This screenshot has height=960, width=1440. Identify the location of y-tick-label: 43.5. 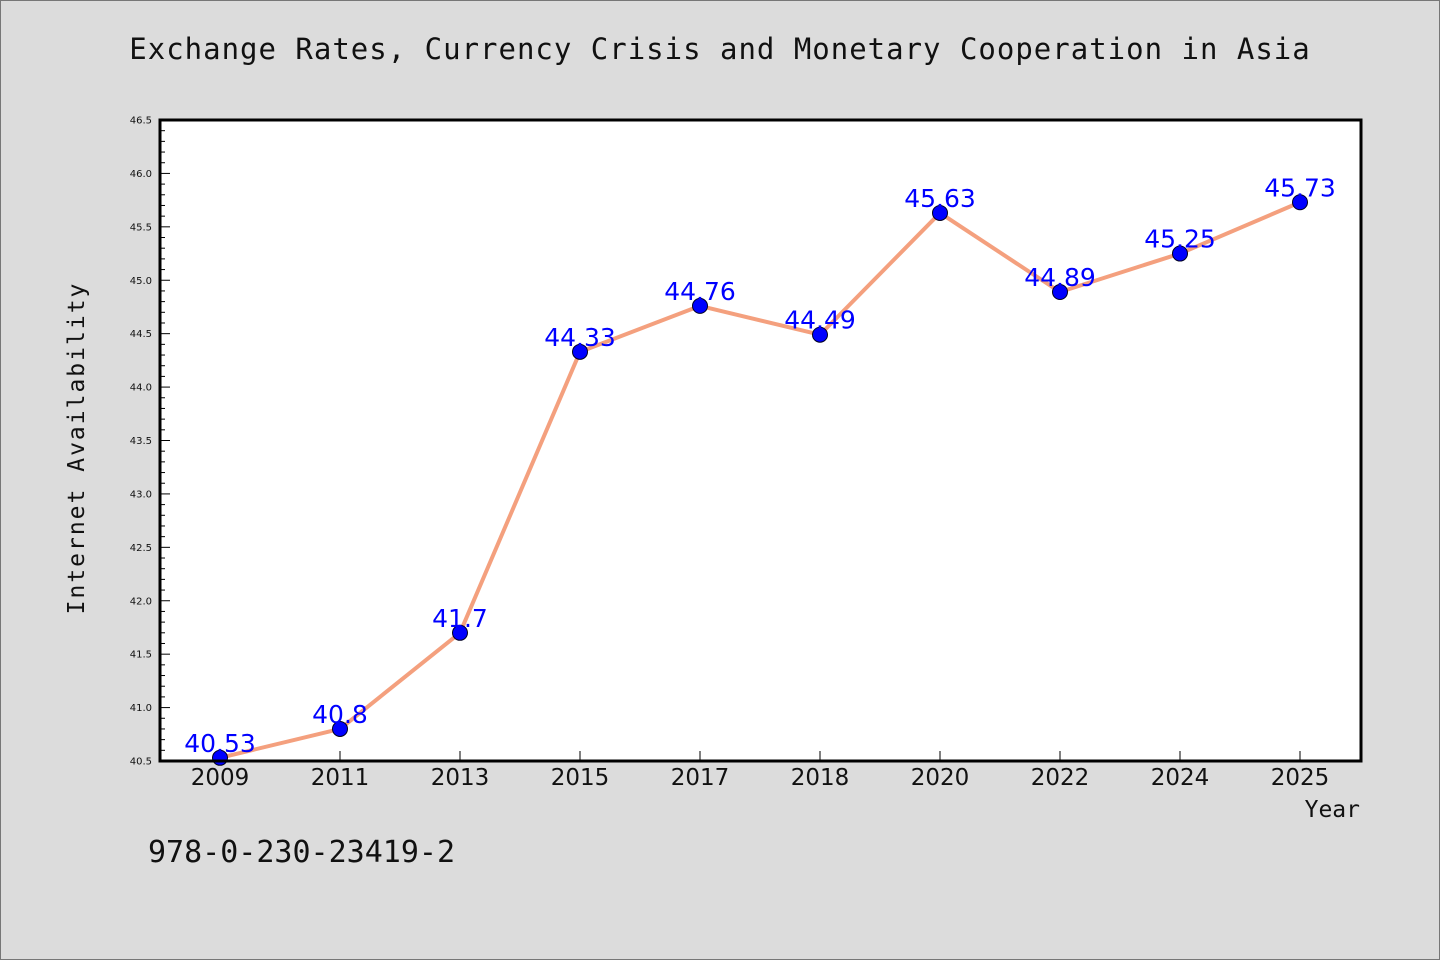
(141, 441).